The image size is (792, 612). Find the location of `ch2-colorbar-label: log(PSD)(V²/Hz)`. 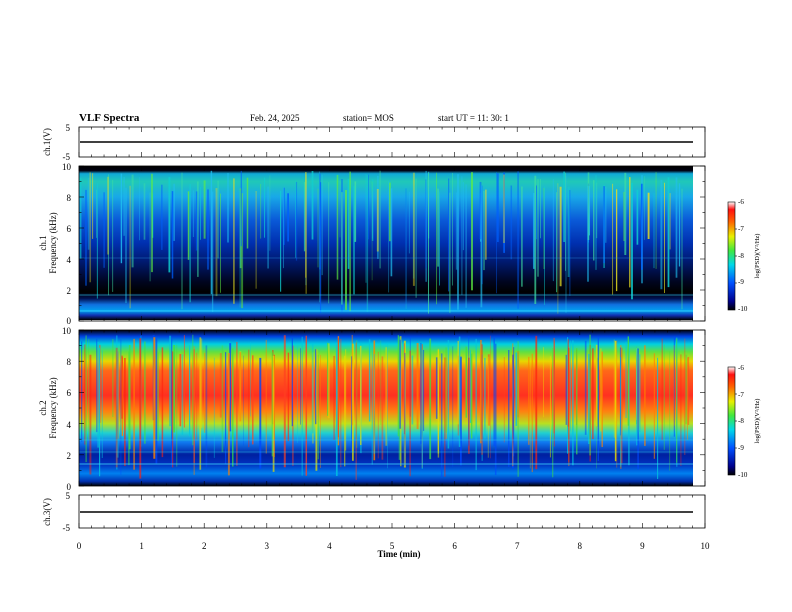

ch2-colorbar-label: log(PSD)(V²/Hz) is located at coordinates (757, 421).